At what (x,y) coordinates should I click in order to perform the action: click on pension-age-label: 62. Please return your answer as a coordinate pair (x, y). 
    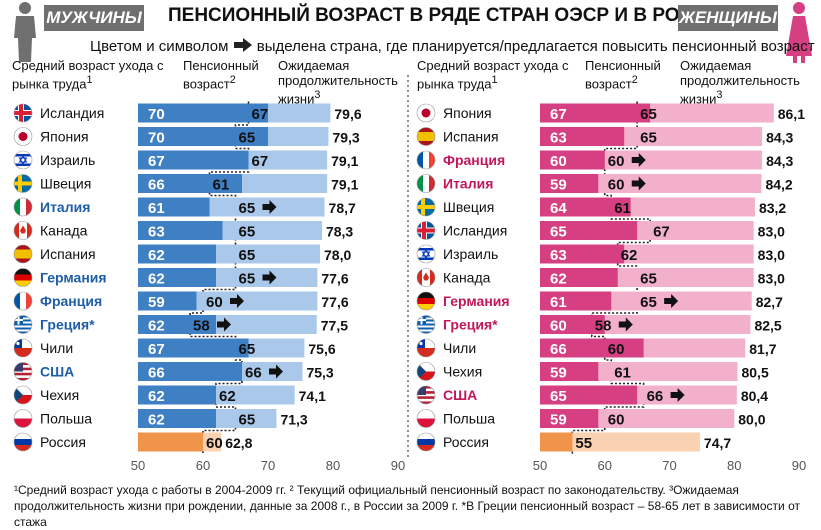
    Looking at the image, I should click on (629, 255).